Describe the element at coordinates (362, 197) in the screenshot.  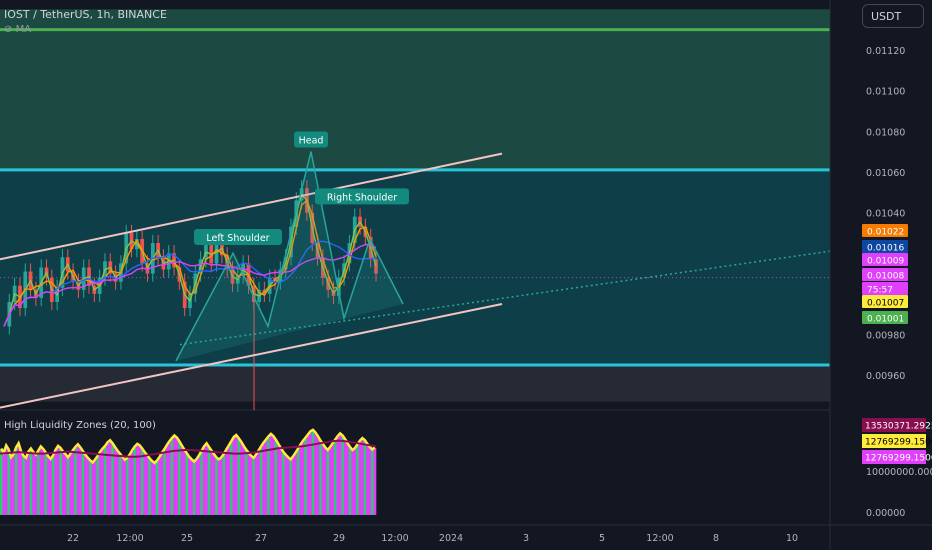
I see `pattern-label: Right Shoulder` at that location.